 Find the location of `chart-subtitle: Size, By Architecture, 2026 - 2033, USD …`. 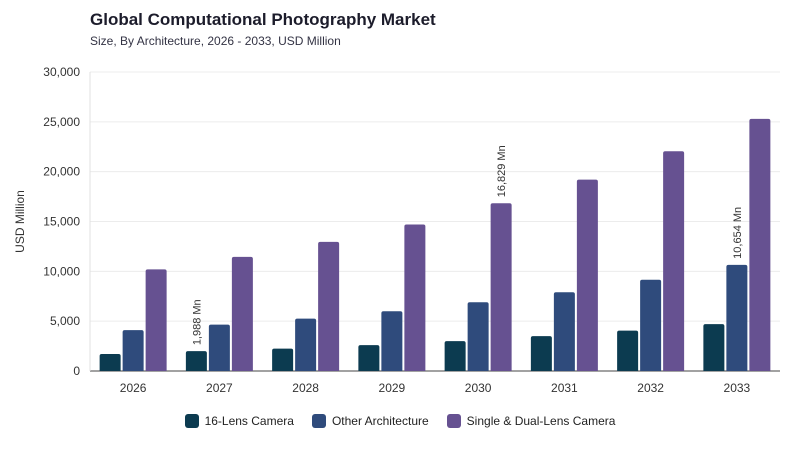

chart-subtitle: Size, By Architecture, 2026 - 2033, USD … is located at coordinates (215, 41).